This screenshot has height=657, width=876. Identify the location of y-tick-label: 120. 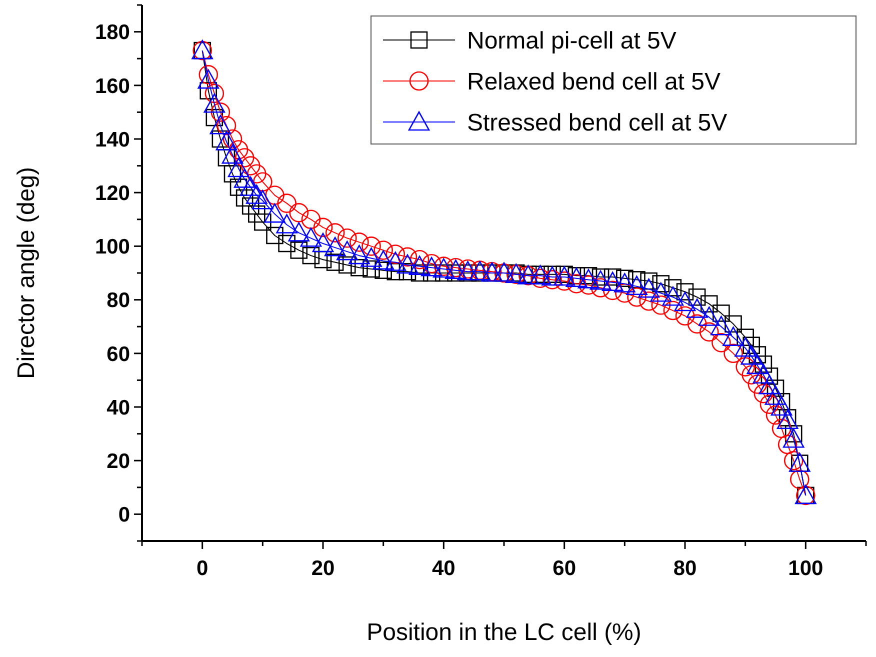
(112, 193).